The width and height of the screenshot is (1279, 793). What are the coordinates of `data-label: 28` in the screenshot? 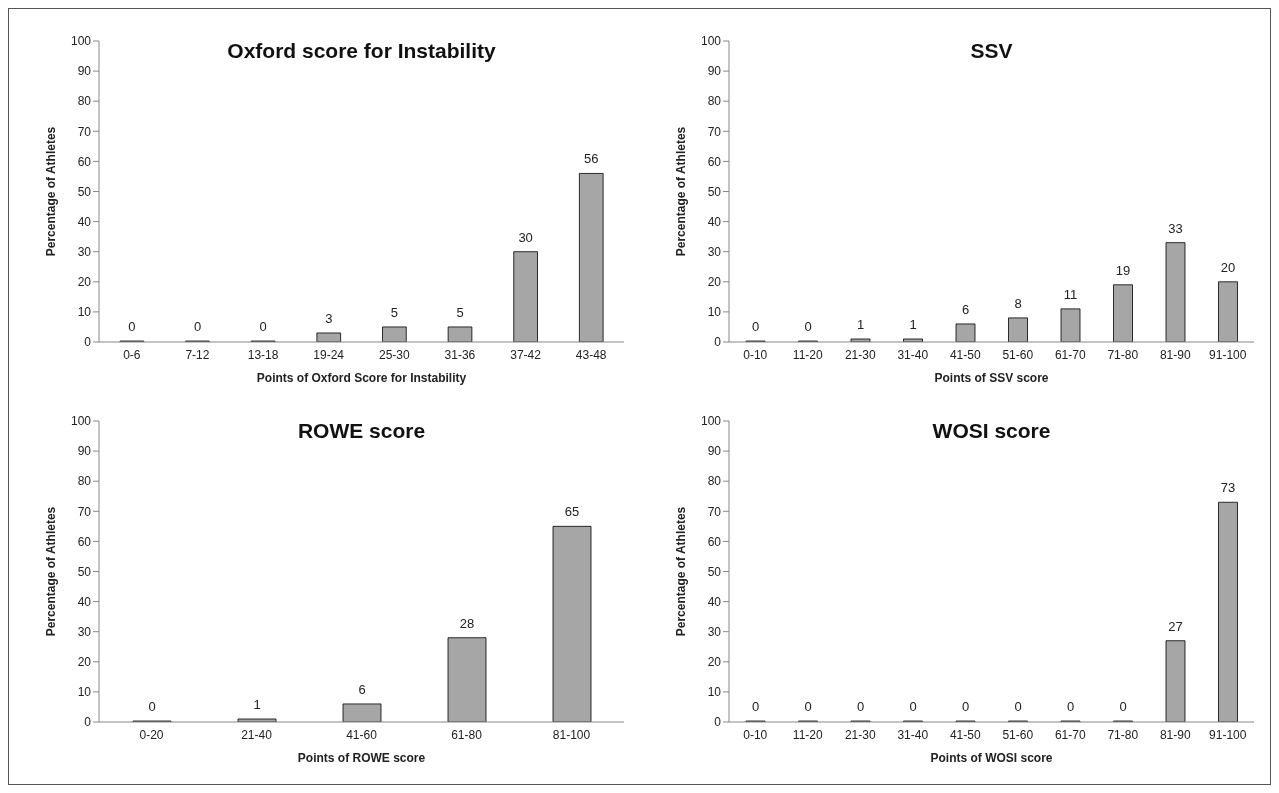 It's located at (467, 623).